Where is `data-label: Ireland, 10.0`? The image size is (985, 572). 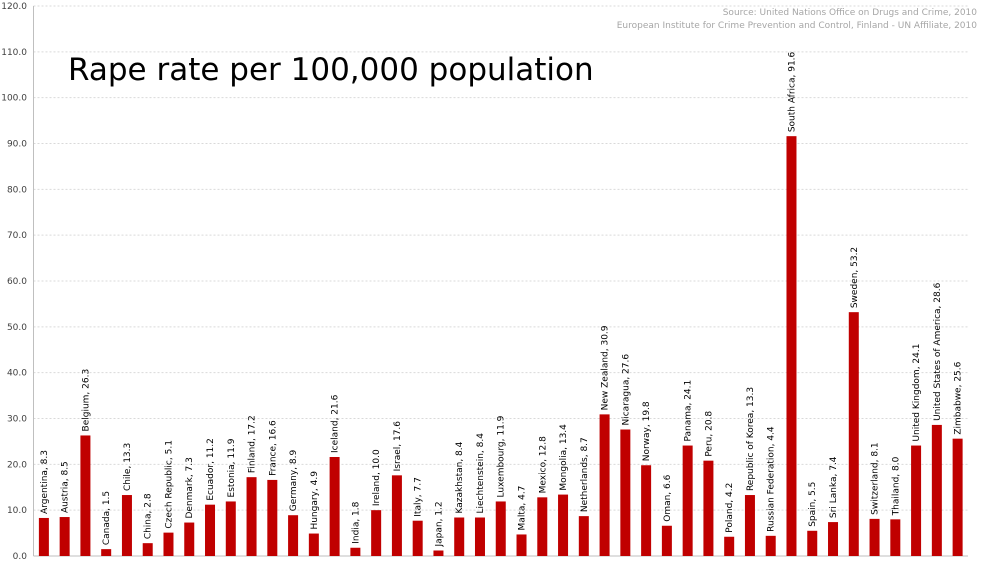
data-label: Ireland, 10.0 is located at coordinates (377, 477).